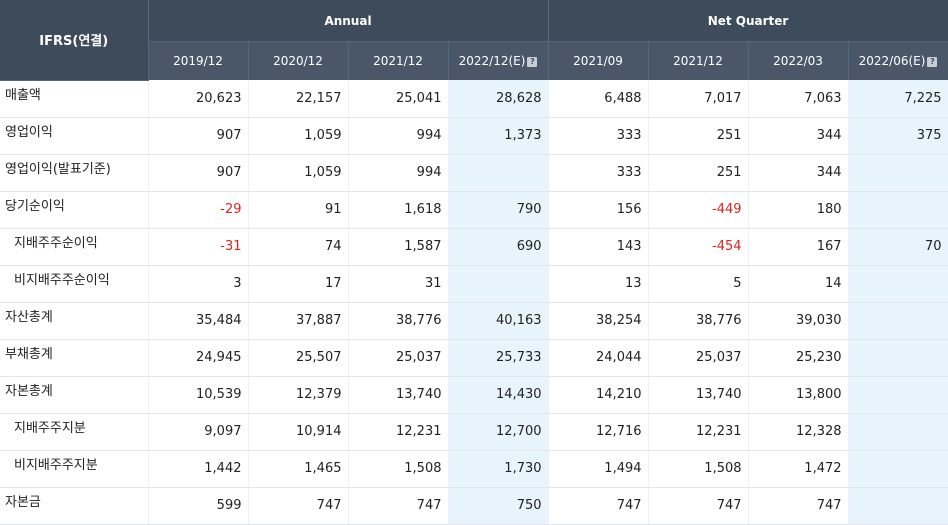 This screenshot has height=525, width=948. I want to click on row-label-text: 자본금, so click(23, 502).